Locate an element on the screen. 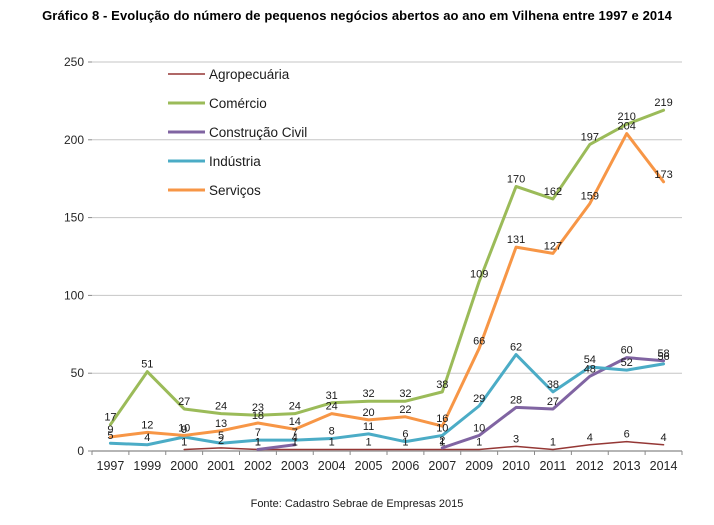  y-axis-label: 50 is located at coordinates (78, 373).